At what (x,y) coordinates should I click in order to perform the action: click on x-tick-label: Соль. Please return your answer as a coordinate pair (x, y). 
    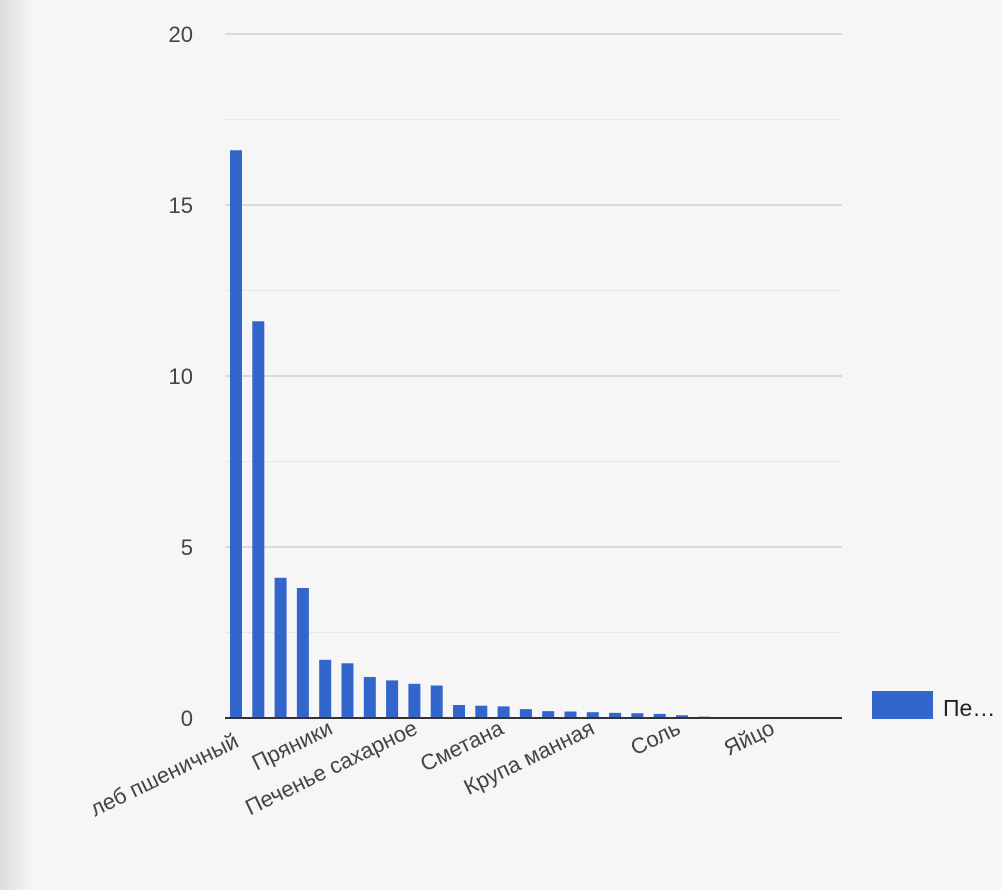
    Looking at the image, I should click on (656, 737).